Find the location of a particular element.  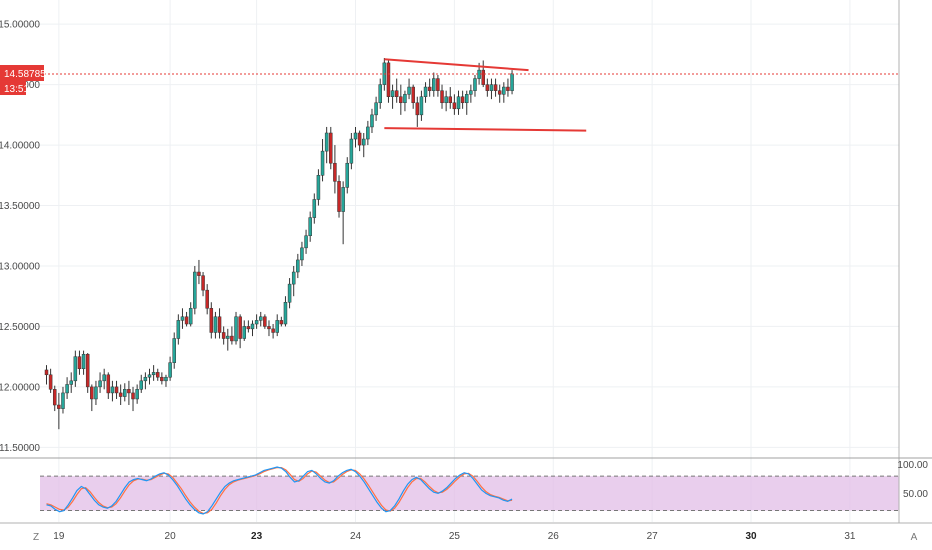

auto-scale-button: A is located at coordinates (914, 537).